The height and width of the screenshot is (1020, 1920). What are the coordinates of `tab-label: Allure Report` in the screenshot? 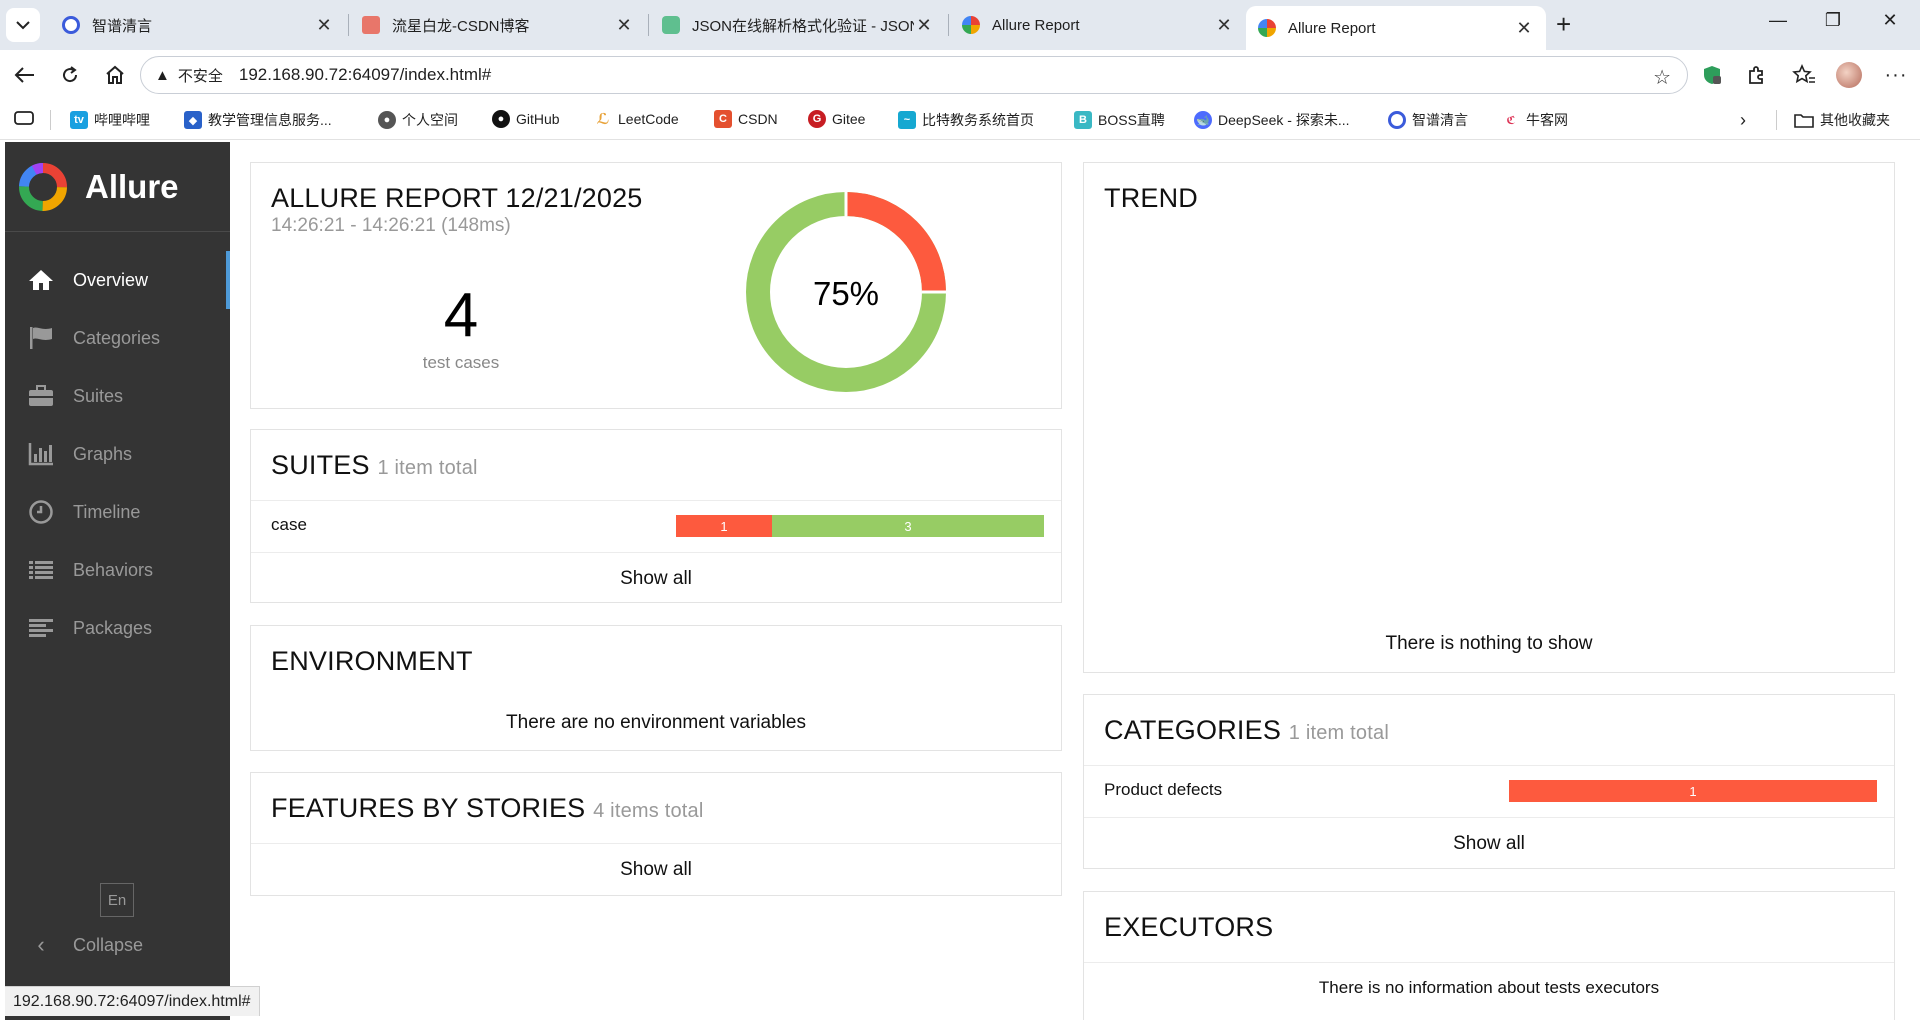 It's located at (1332, 28).